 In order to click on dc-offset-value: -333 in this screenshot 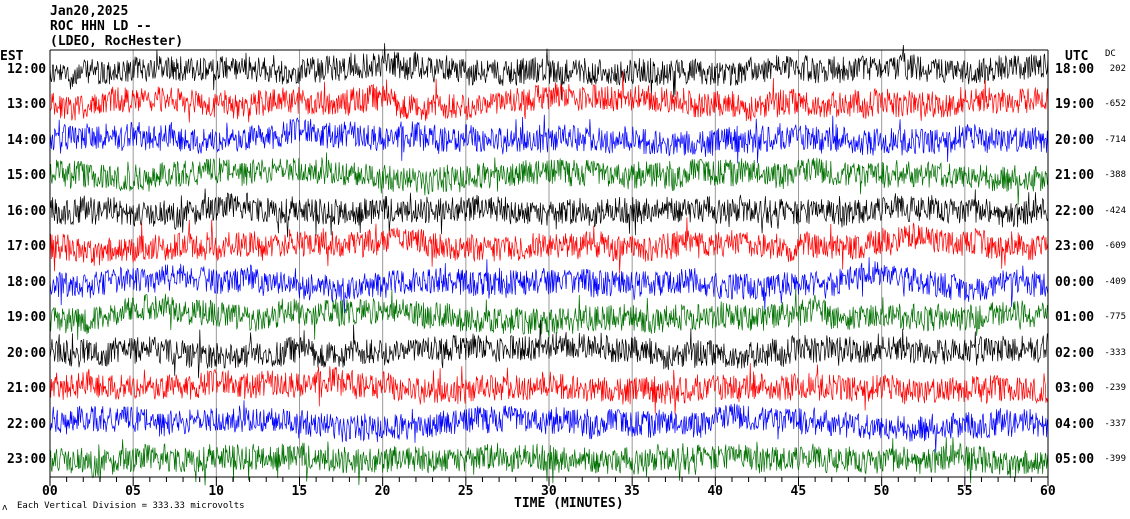, I will do `click(1115, 352)`.